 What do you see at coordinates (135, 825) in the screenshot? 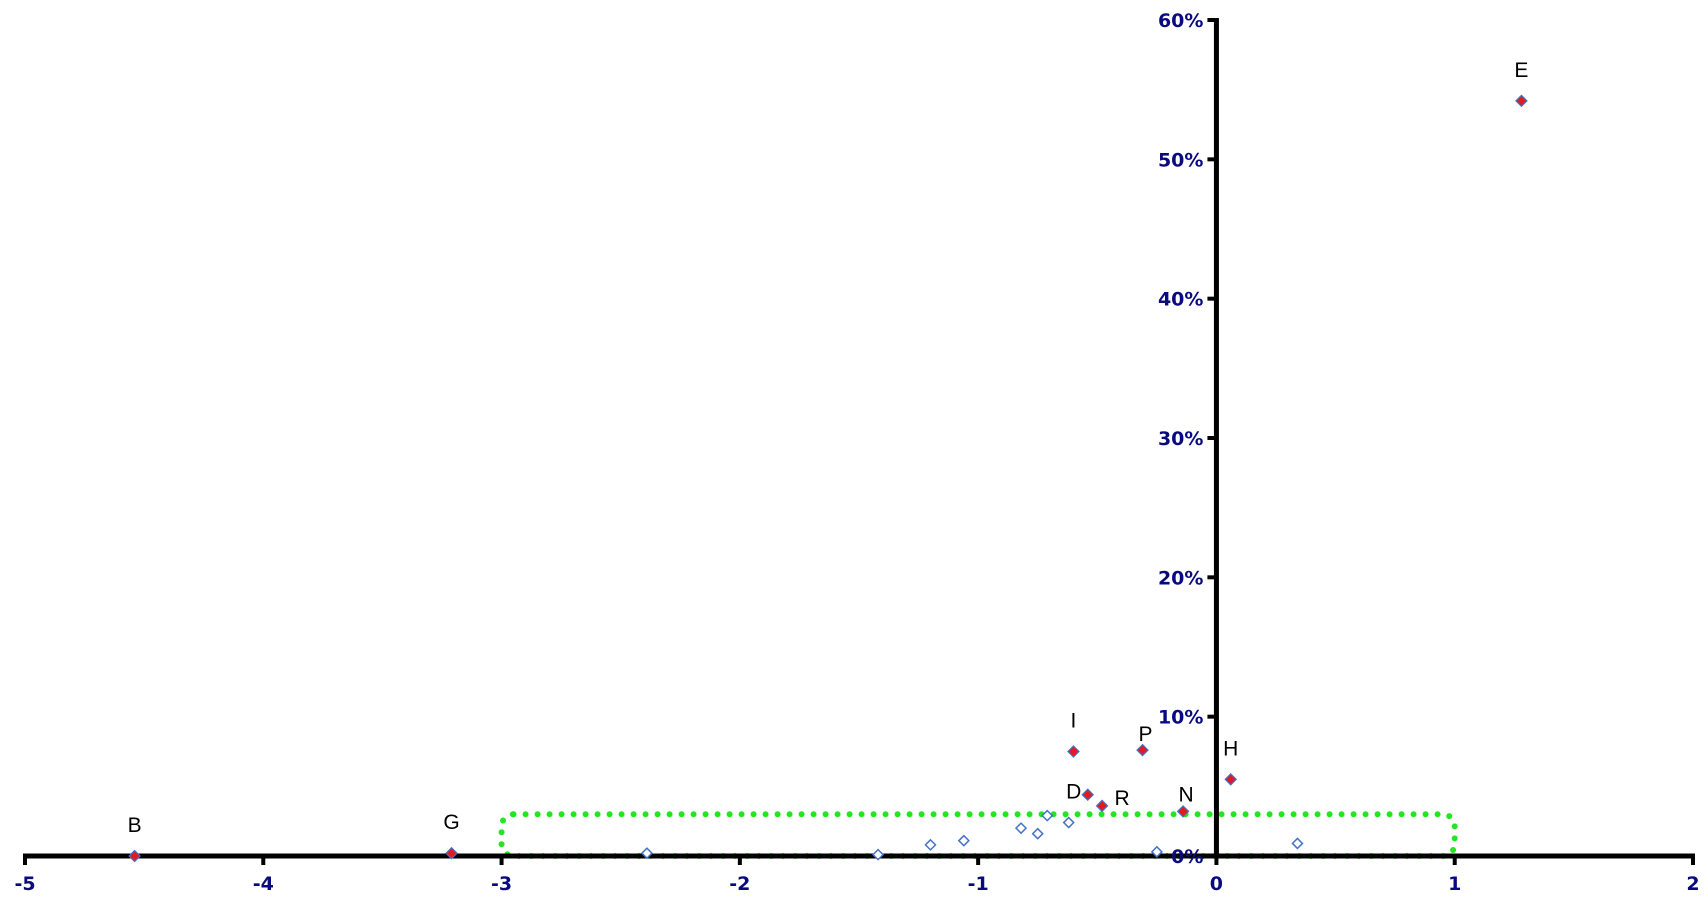
I see `point-label: B` at bounding box center [135, 825].